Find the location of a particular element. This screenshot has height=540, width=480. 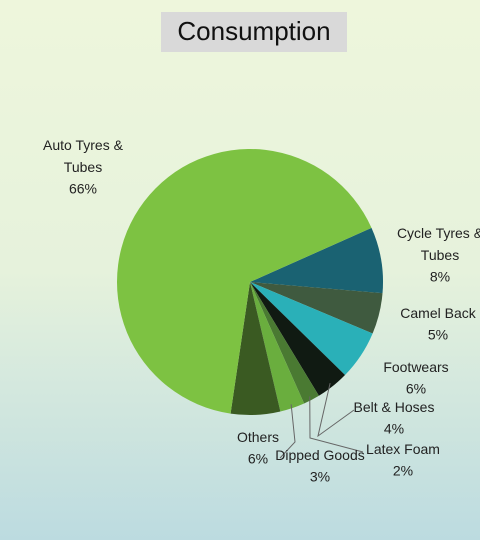

chart-title: Consumption is located at coordinates (253, 31).